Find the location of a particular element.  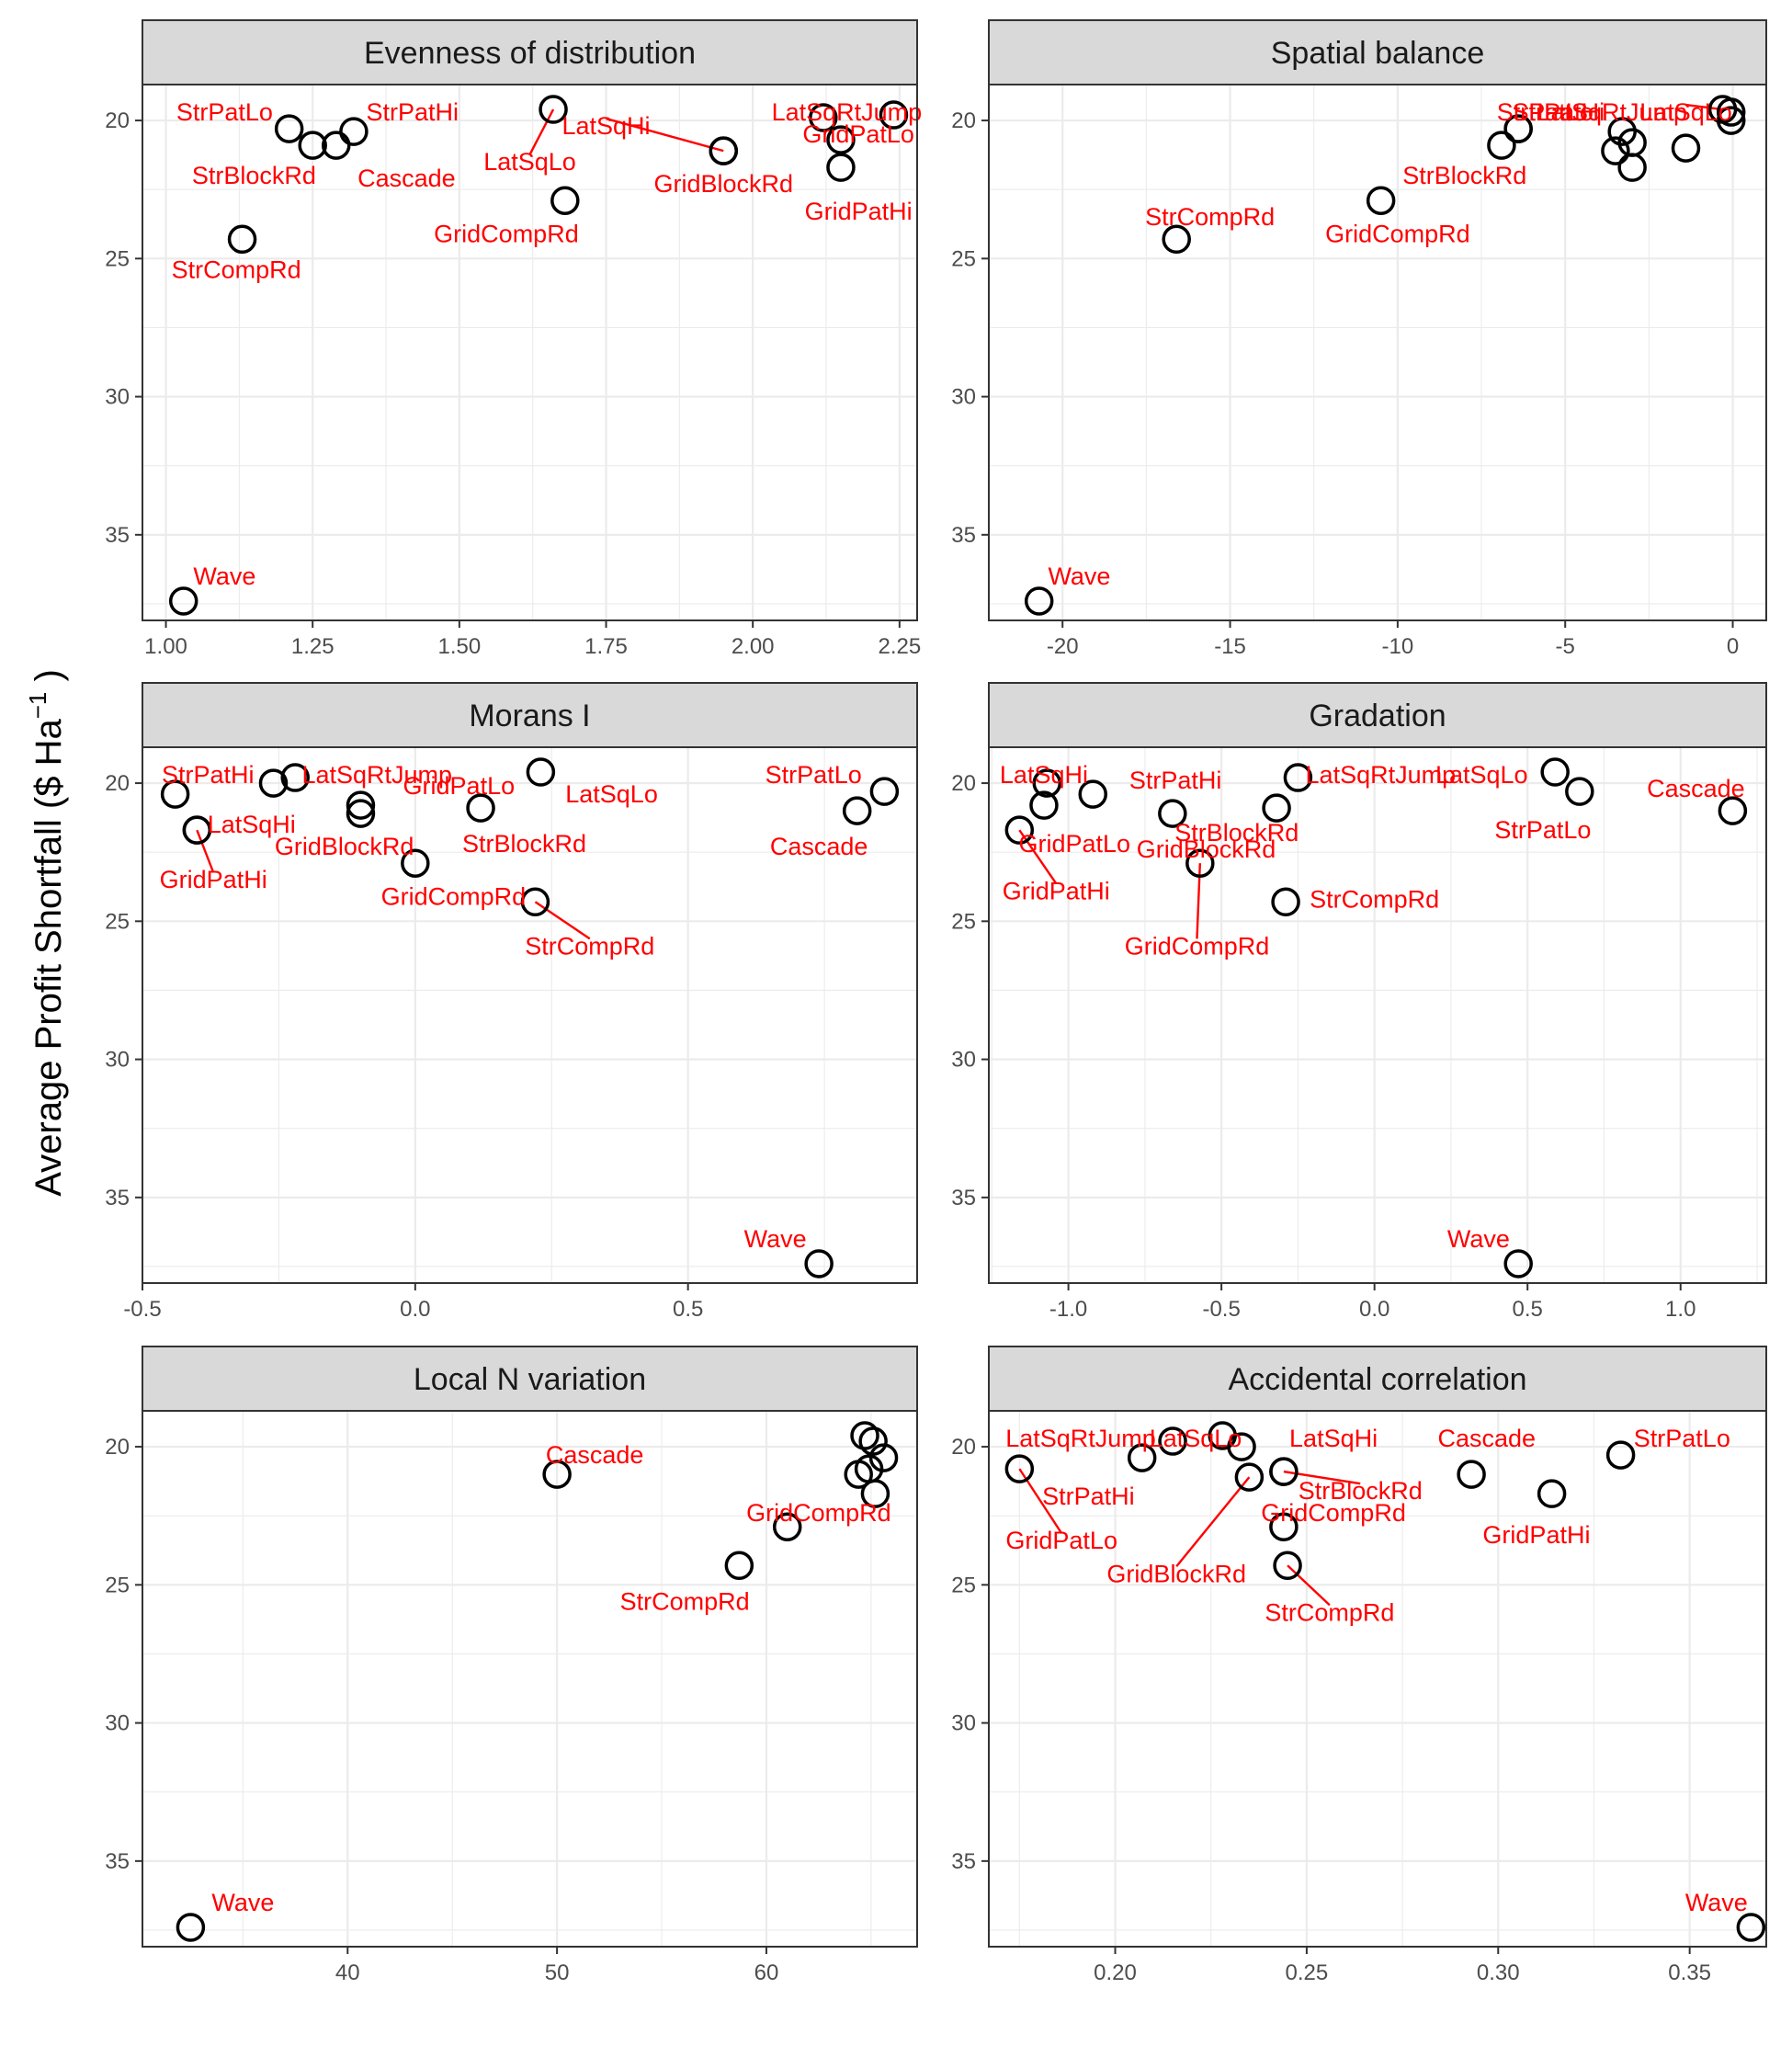

x-tick-label: 0.0 is located at coordinates (415, 1309).